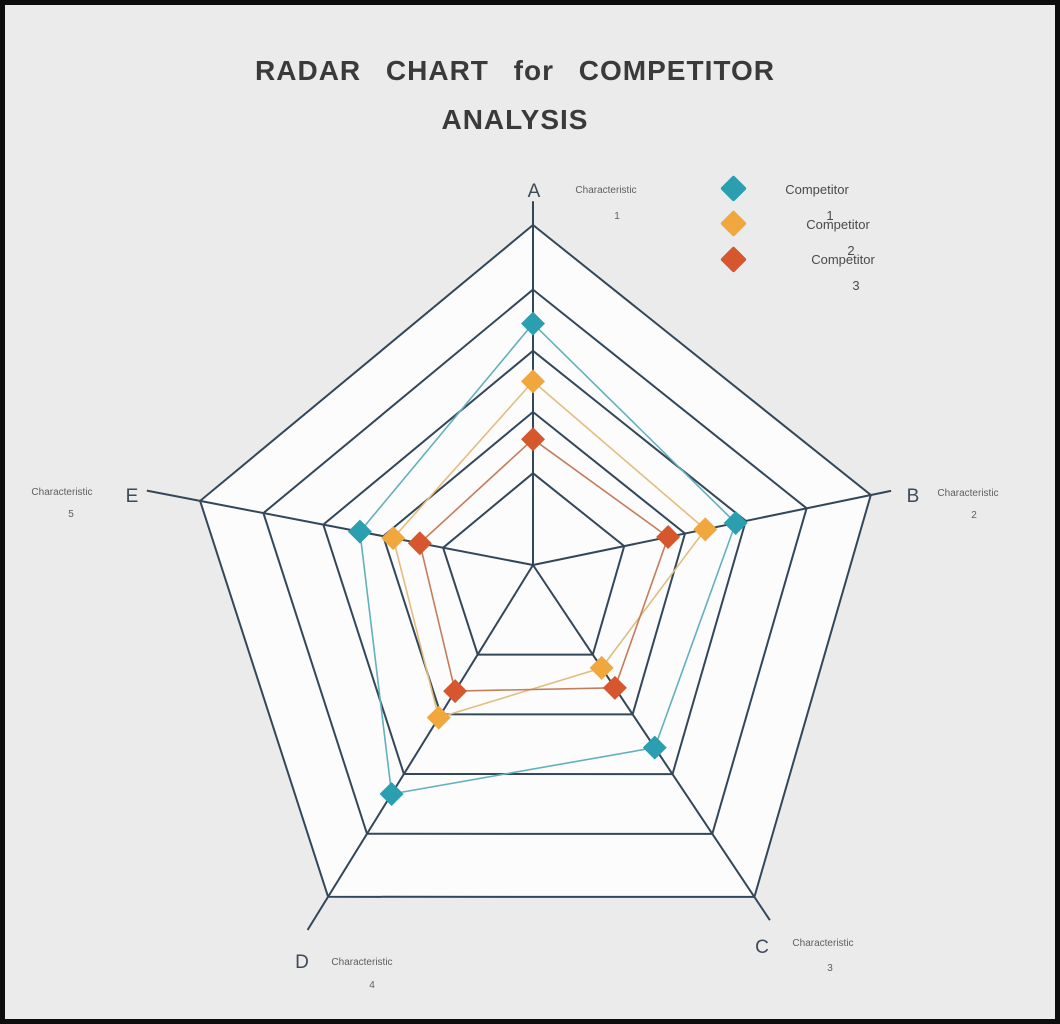 The width and height of the screenshot is (1060, 1024). I want to click on axis-characteristic-label-E: Characteristic, so click(61, 492).